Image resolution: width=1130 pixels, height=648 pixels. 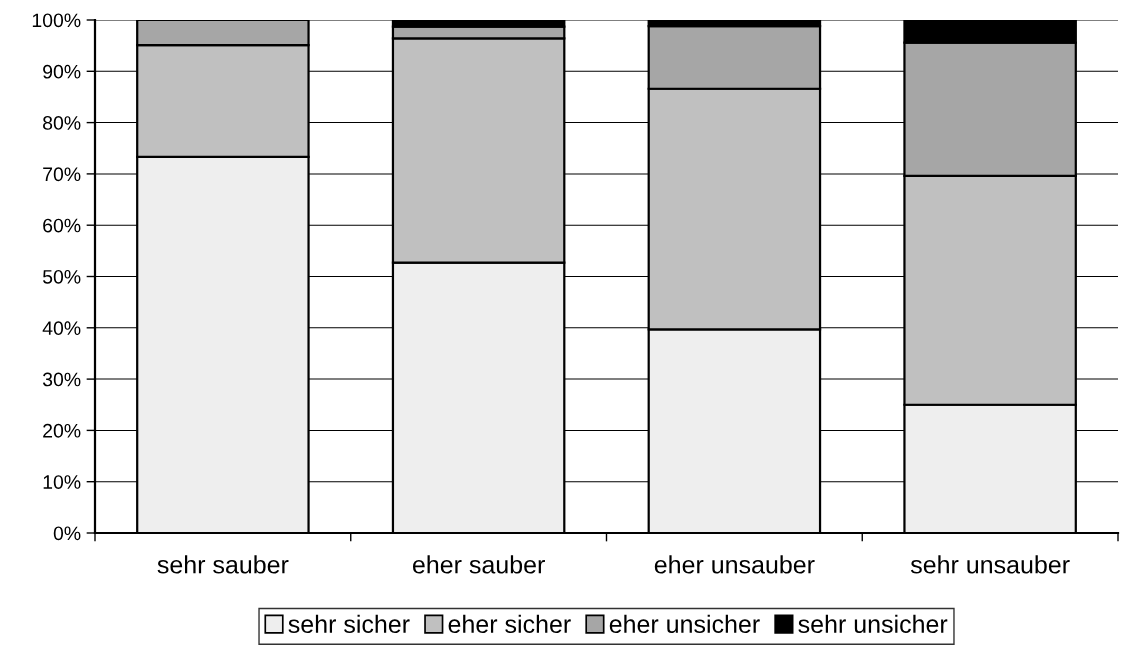 What do you see at coordinates (61, 379) in the screenshot?
I see `y-tick-label: 30%` at bounding box center [61, 379].